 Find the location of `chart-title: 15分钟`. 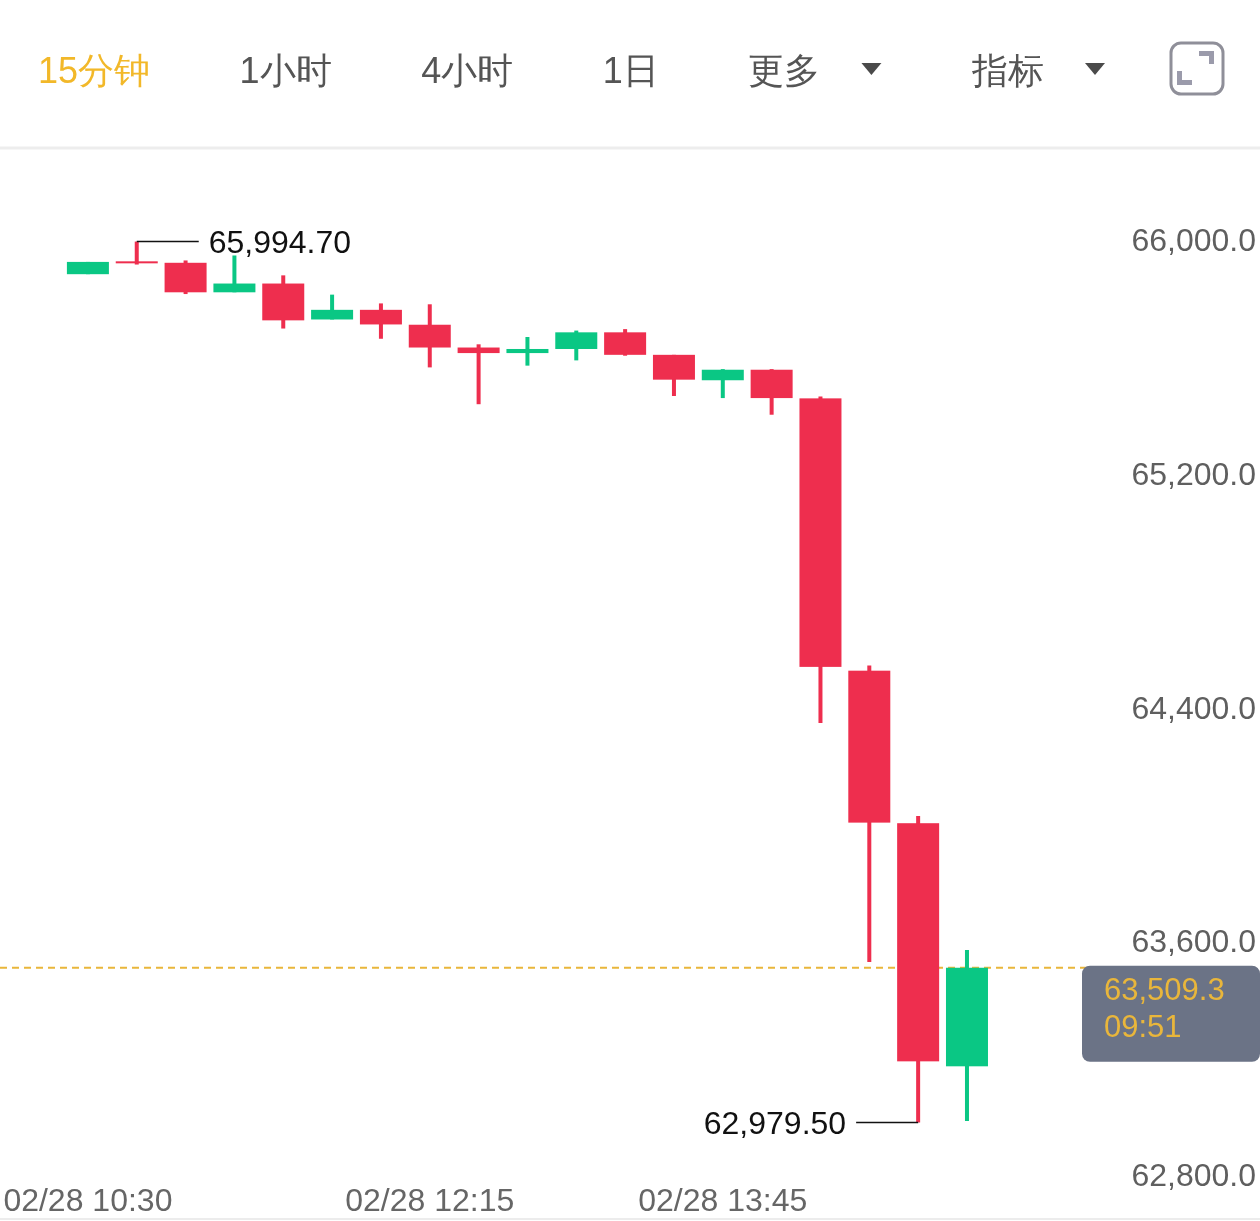

chart-title: 15分钟 is located at coordinates (94, 70).